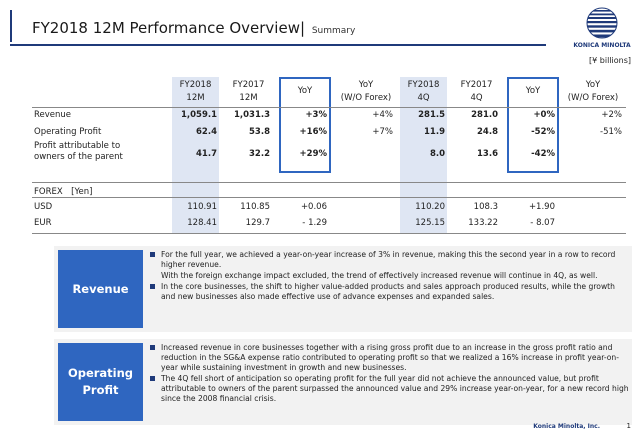 This screenshot has width=640, height=443. I want to click on header-yoy-wo-forex-4q: YoY (W/O Forex), so click(593, 91).